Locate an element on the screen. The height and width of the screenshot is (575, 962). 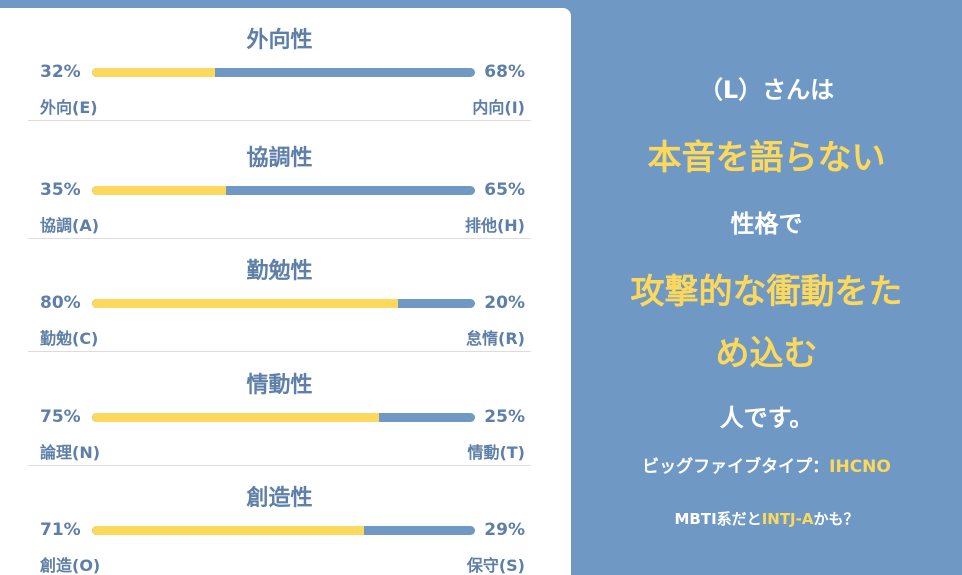
left-percent: 32% is located at coordinates (60, 72).